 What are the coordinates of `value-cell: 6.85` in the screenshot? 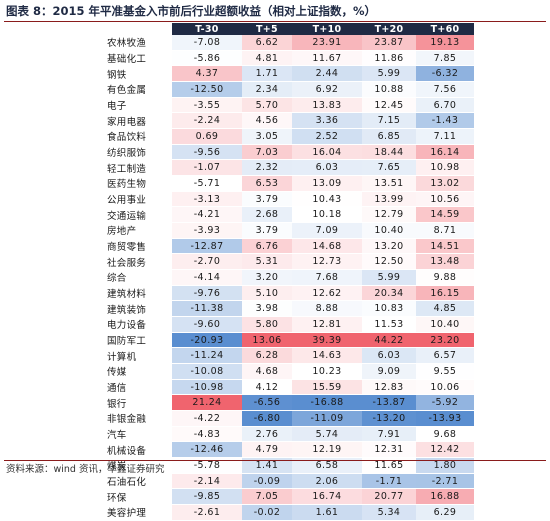 It's located at (389, 137).